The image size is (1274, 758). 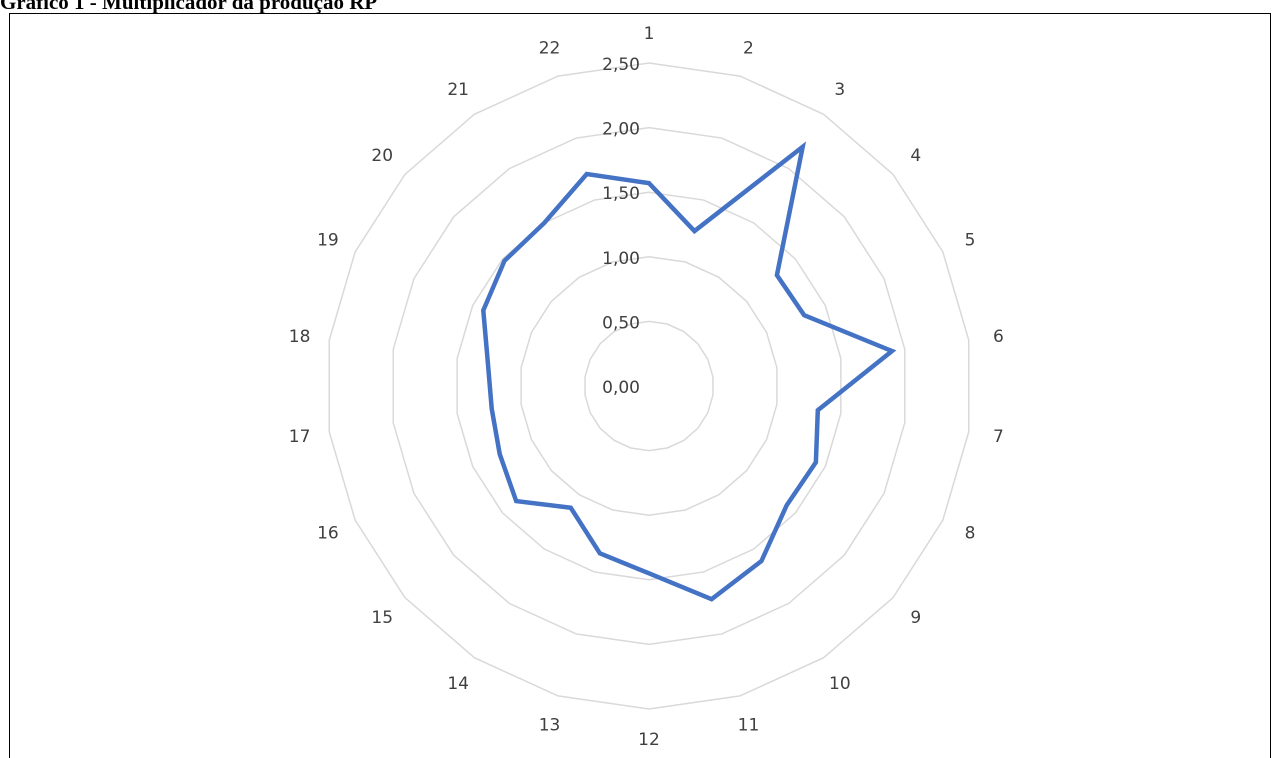 I want to click on category-label: 14, so click(x=458, y=684).